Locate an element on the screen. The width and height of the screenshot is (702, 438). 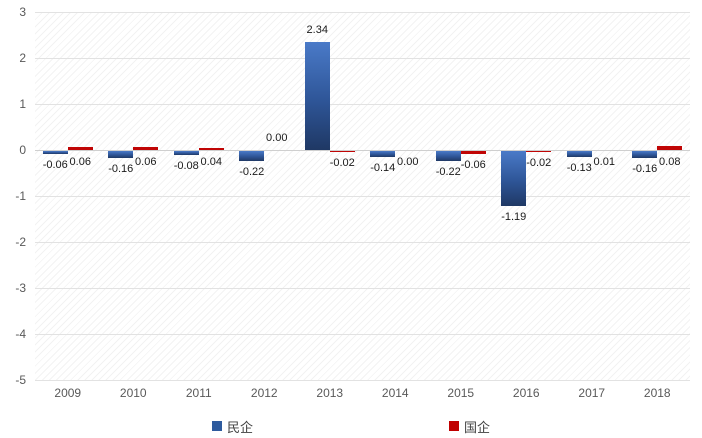
bar-民企-2013 is located at coordinates (317, 96).